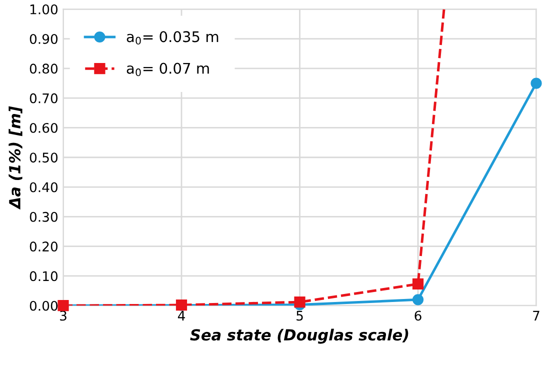 Image resolution: width=550 pixels, height=366 pixels. I want to click on y-axis-title: Δa (1%) [m], so click(15, 158).